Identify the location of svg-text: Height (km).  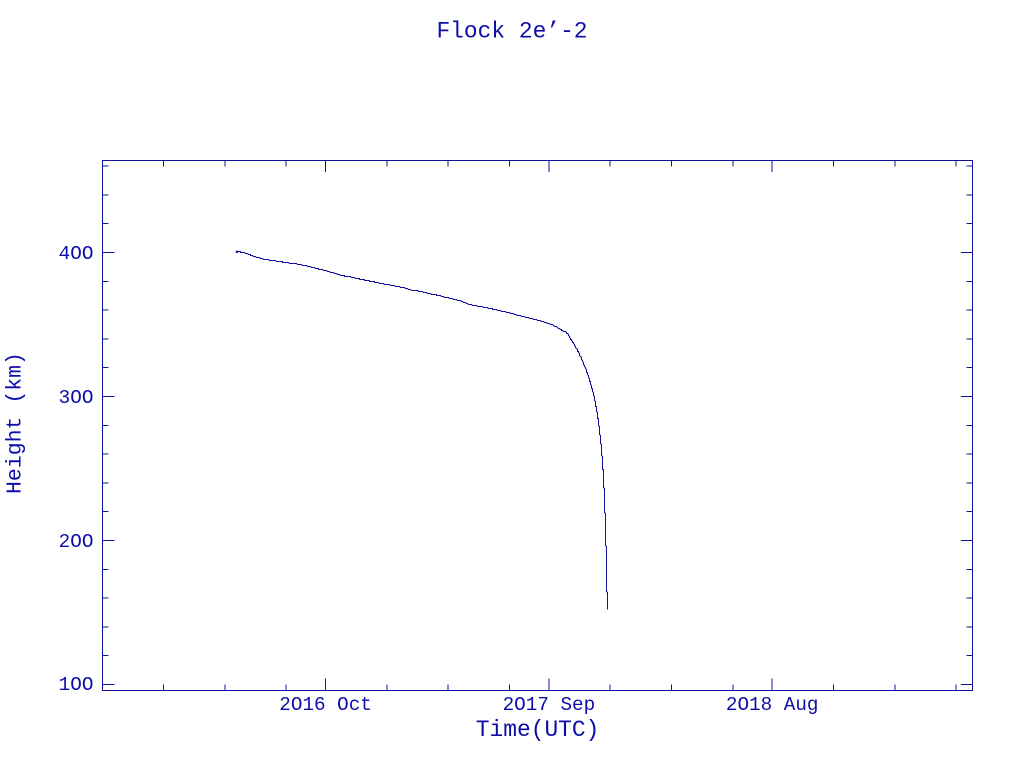
(16, 423).